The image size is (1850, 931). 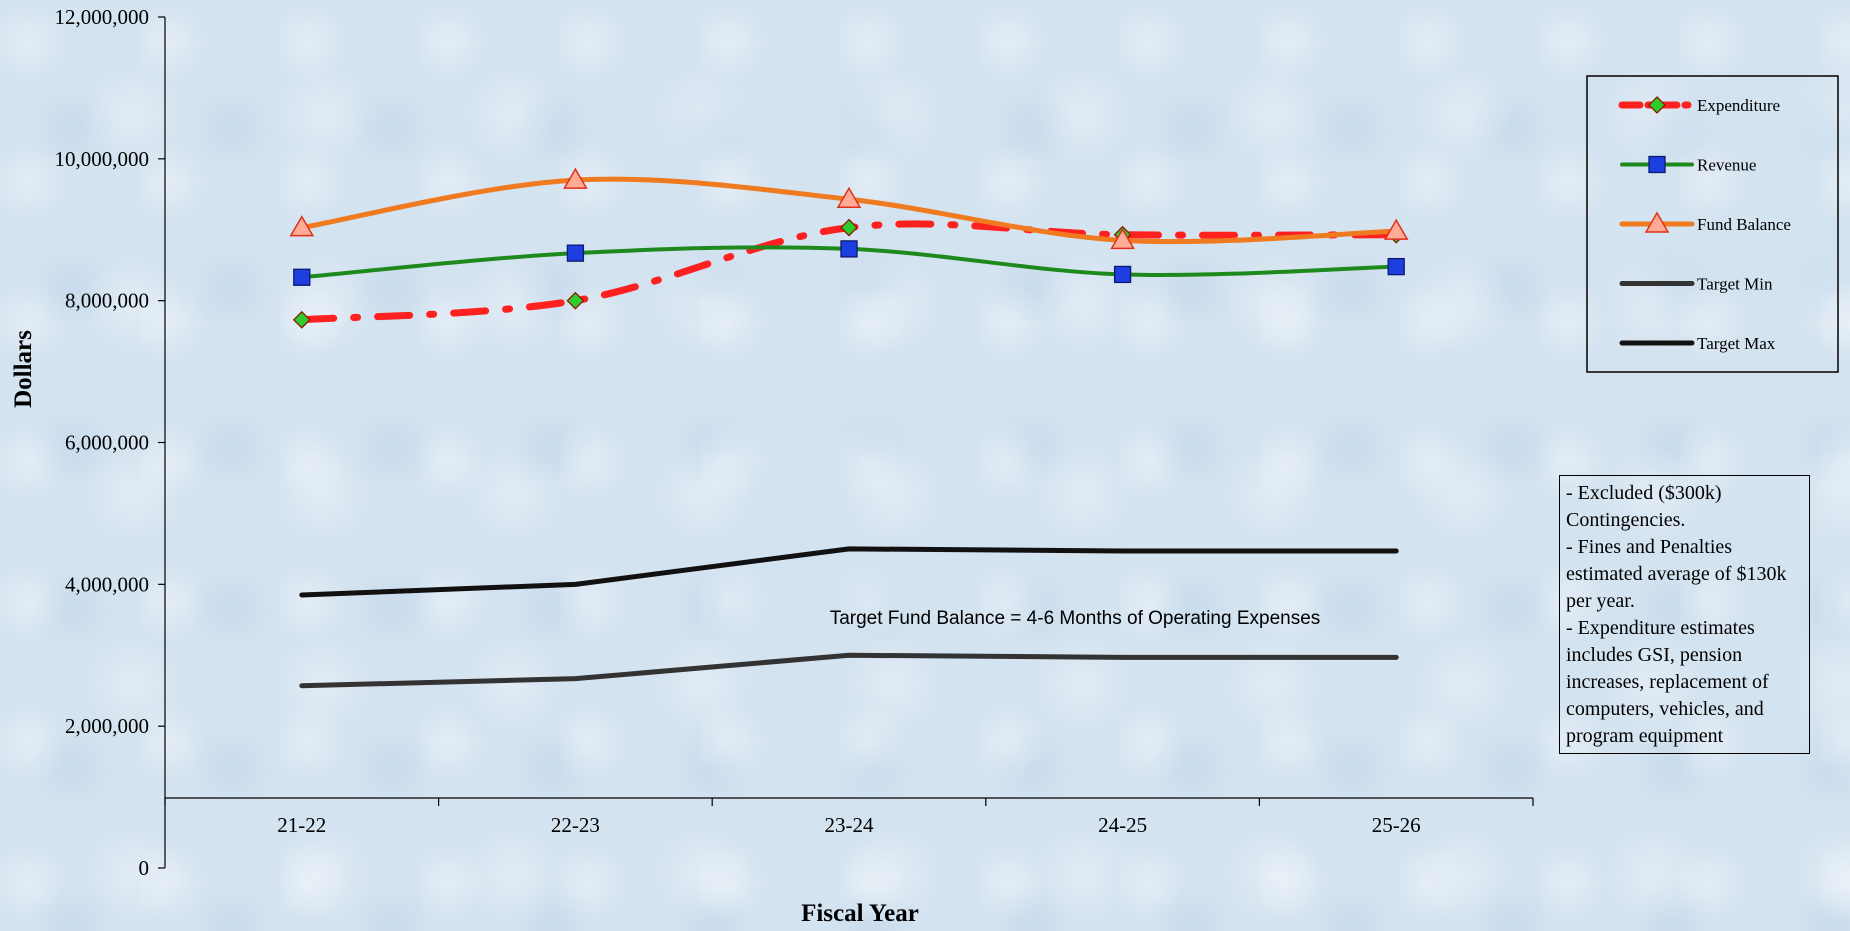 What do you see at coordinates (849, 670) in the screenshot?
I see `target-min-line` at bounding box center [849, 670].